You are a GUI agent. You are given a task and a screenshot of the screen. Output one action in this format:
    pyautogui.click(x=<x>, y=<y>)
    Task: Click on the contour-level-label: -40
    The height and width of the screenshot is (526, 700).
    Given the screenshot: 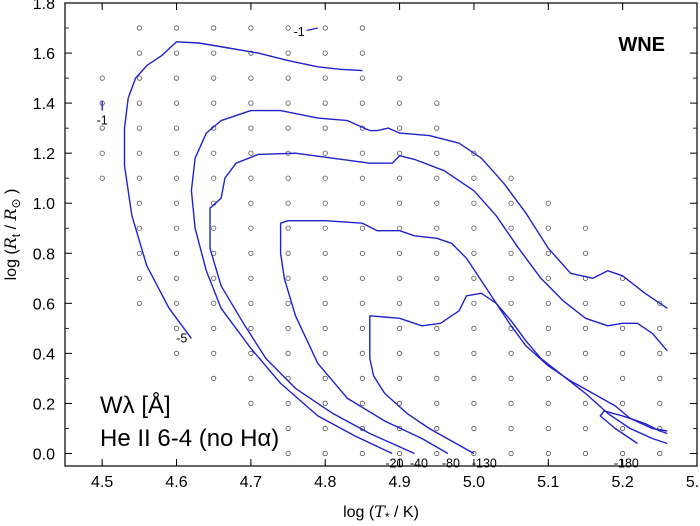 What is the action you would take?
    pyautogui.click(x=419, y=463)
    